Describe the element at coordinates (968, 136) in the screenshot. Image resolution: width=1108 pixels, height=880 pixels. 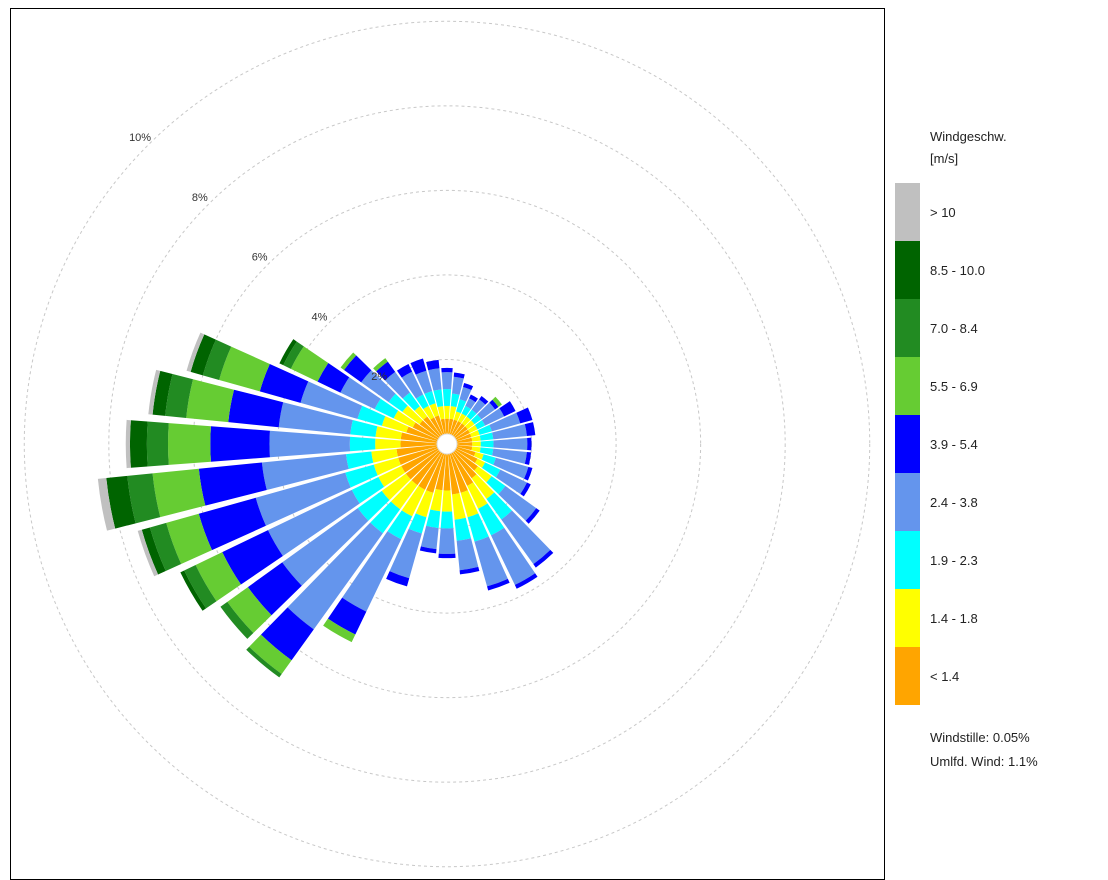
I see `legend-title: Windgeschw.` at that location.